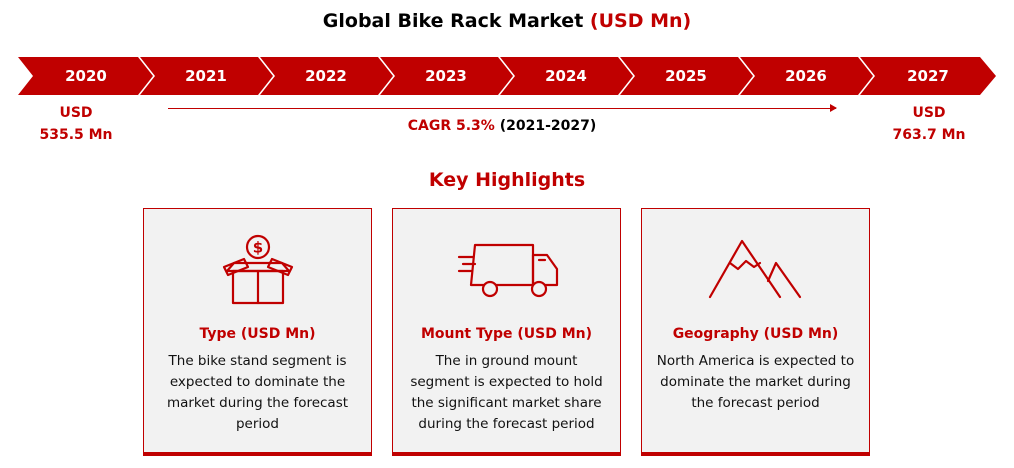  I want to click on year-timeline: 2020 2021 2022 2023 2024 2025 2026 2027, so click(508, 76).